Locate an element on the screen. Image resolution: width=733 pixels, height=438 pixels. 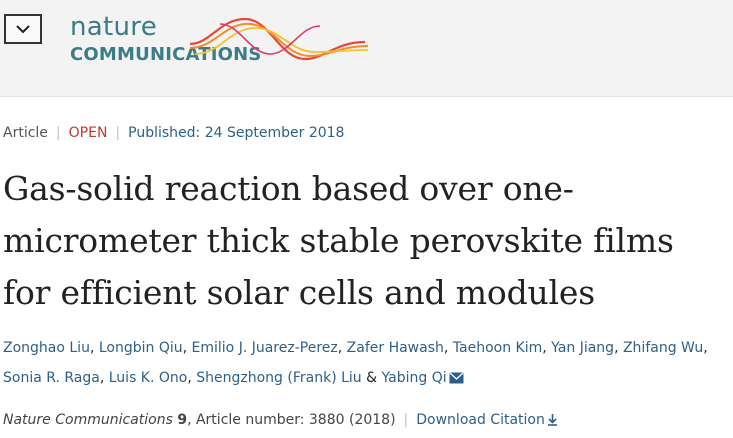
published-label: Published: is located at coordinates (164, 133).